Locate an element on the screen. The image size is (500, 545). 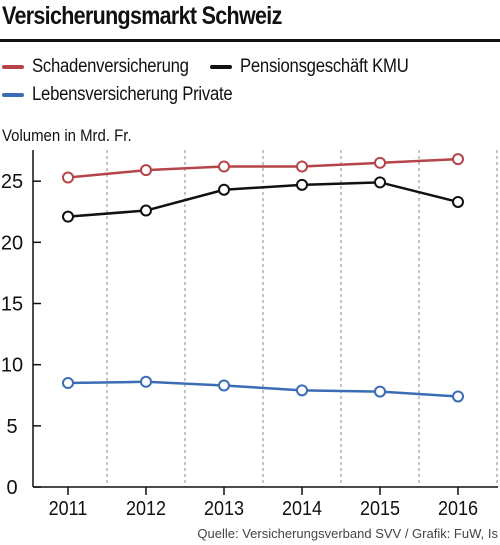
y-tick-label: 25 is located at coordinates (12, 182).